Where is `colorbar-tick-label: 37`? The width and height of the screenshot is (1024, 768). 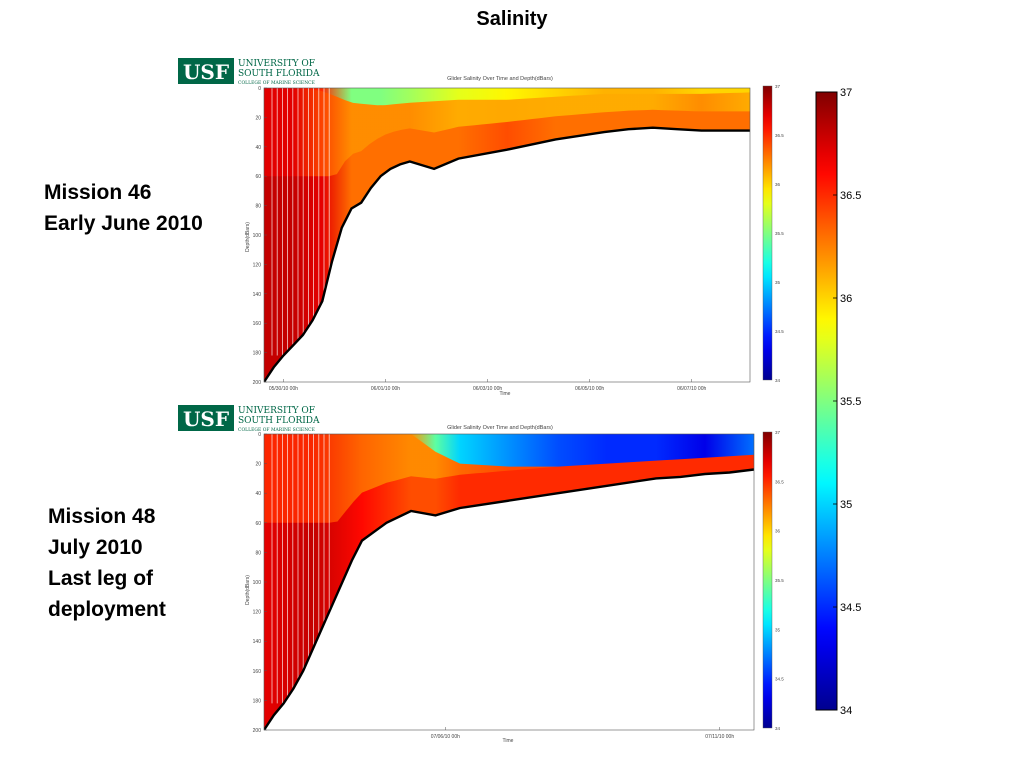
colorbar-tick-label: 37 is located at coordinates (846, 93).